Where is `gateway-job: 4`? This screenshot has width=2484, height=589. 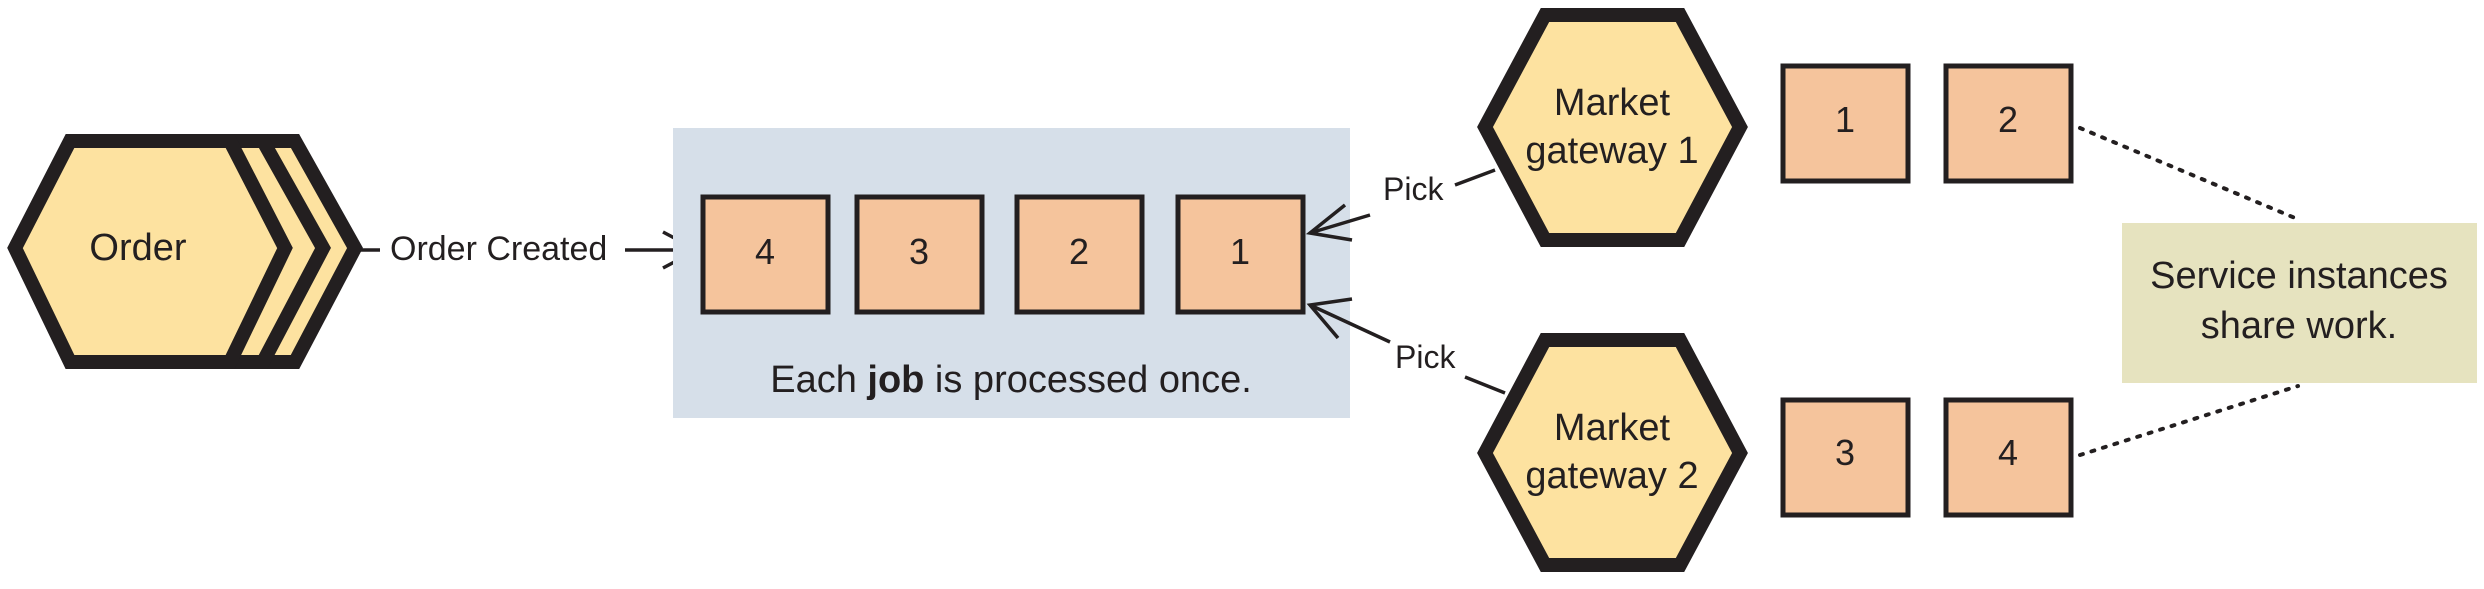
gateway-job: 4 is located at coordinates (2008, 457).